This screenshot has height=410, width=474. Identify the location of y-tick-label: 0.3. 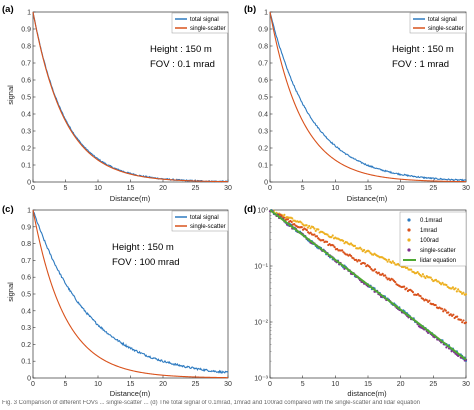
(26, 328).